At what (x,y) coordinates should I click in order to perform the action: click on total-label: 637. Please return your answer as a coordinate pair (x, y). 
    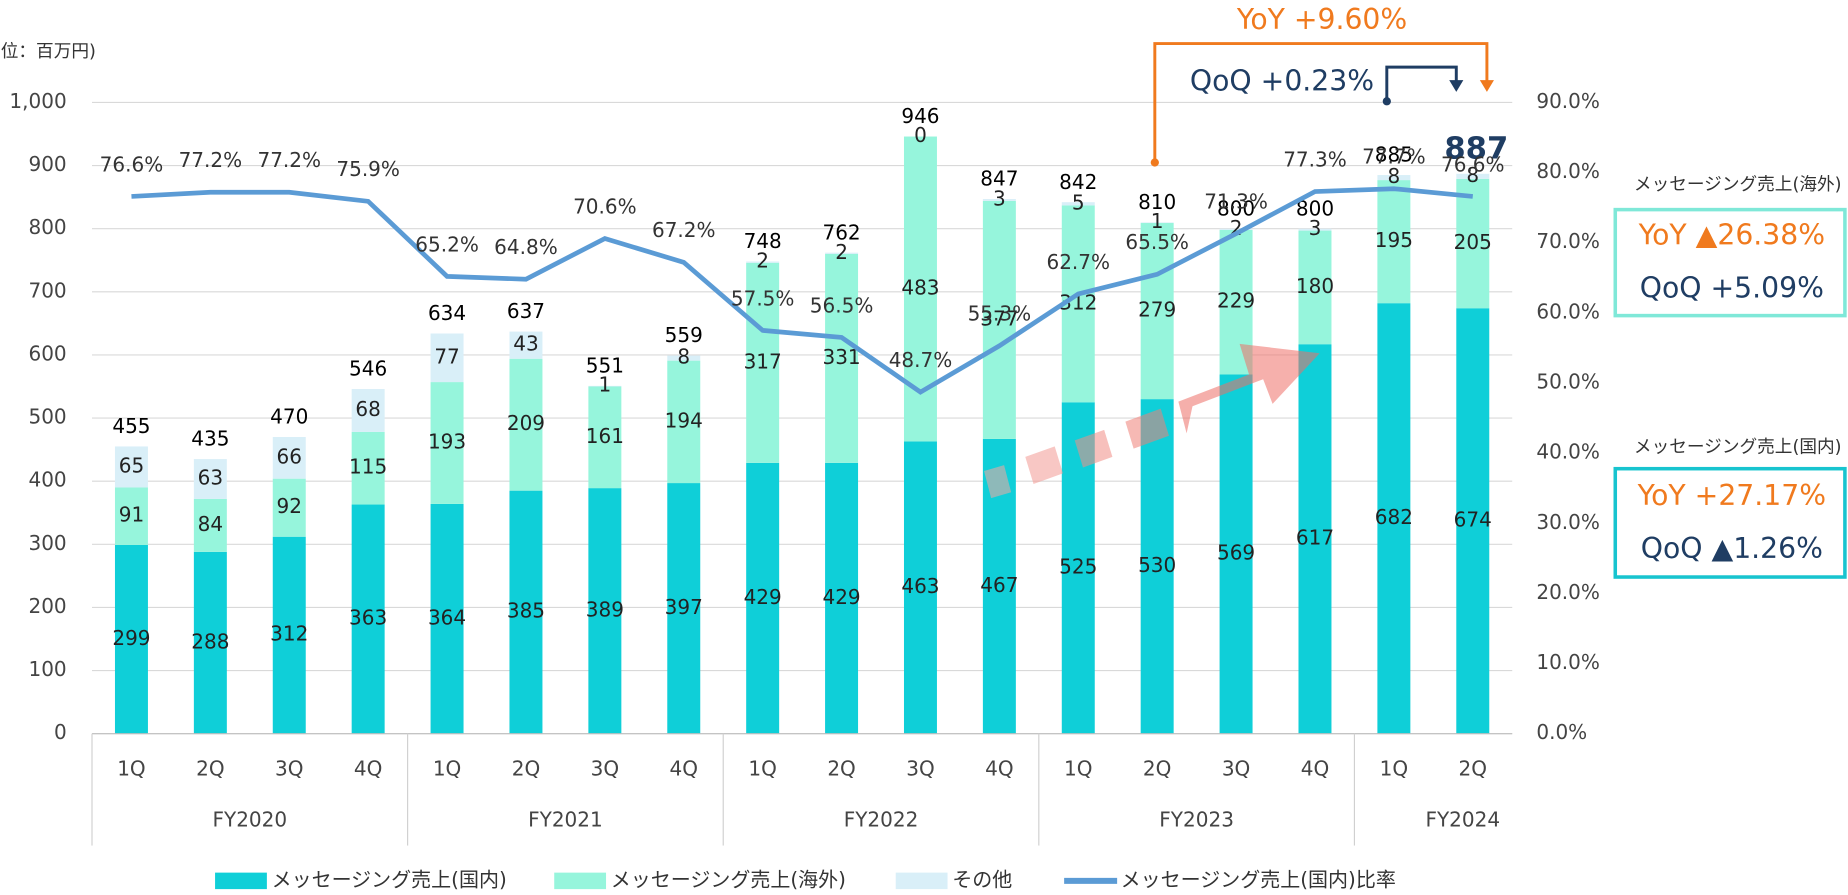
    Looking at the image, I should click on (526, 311).